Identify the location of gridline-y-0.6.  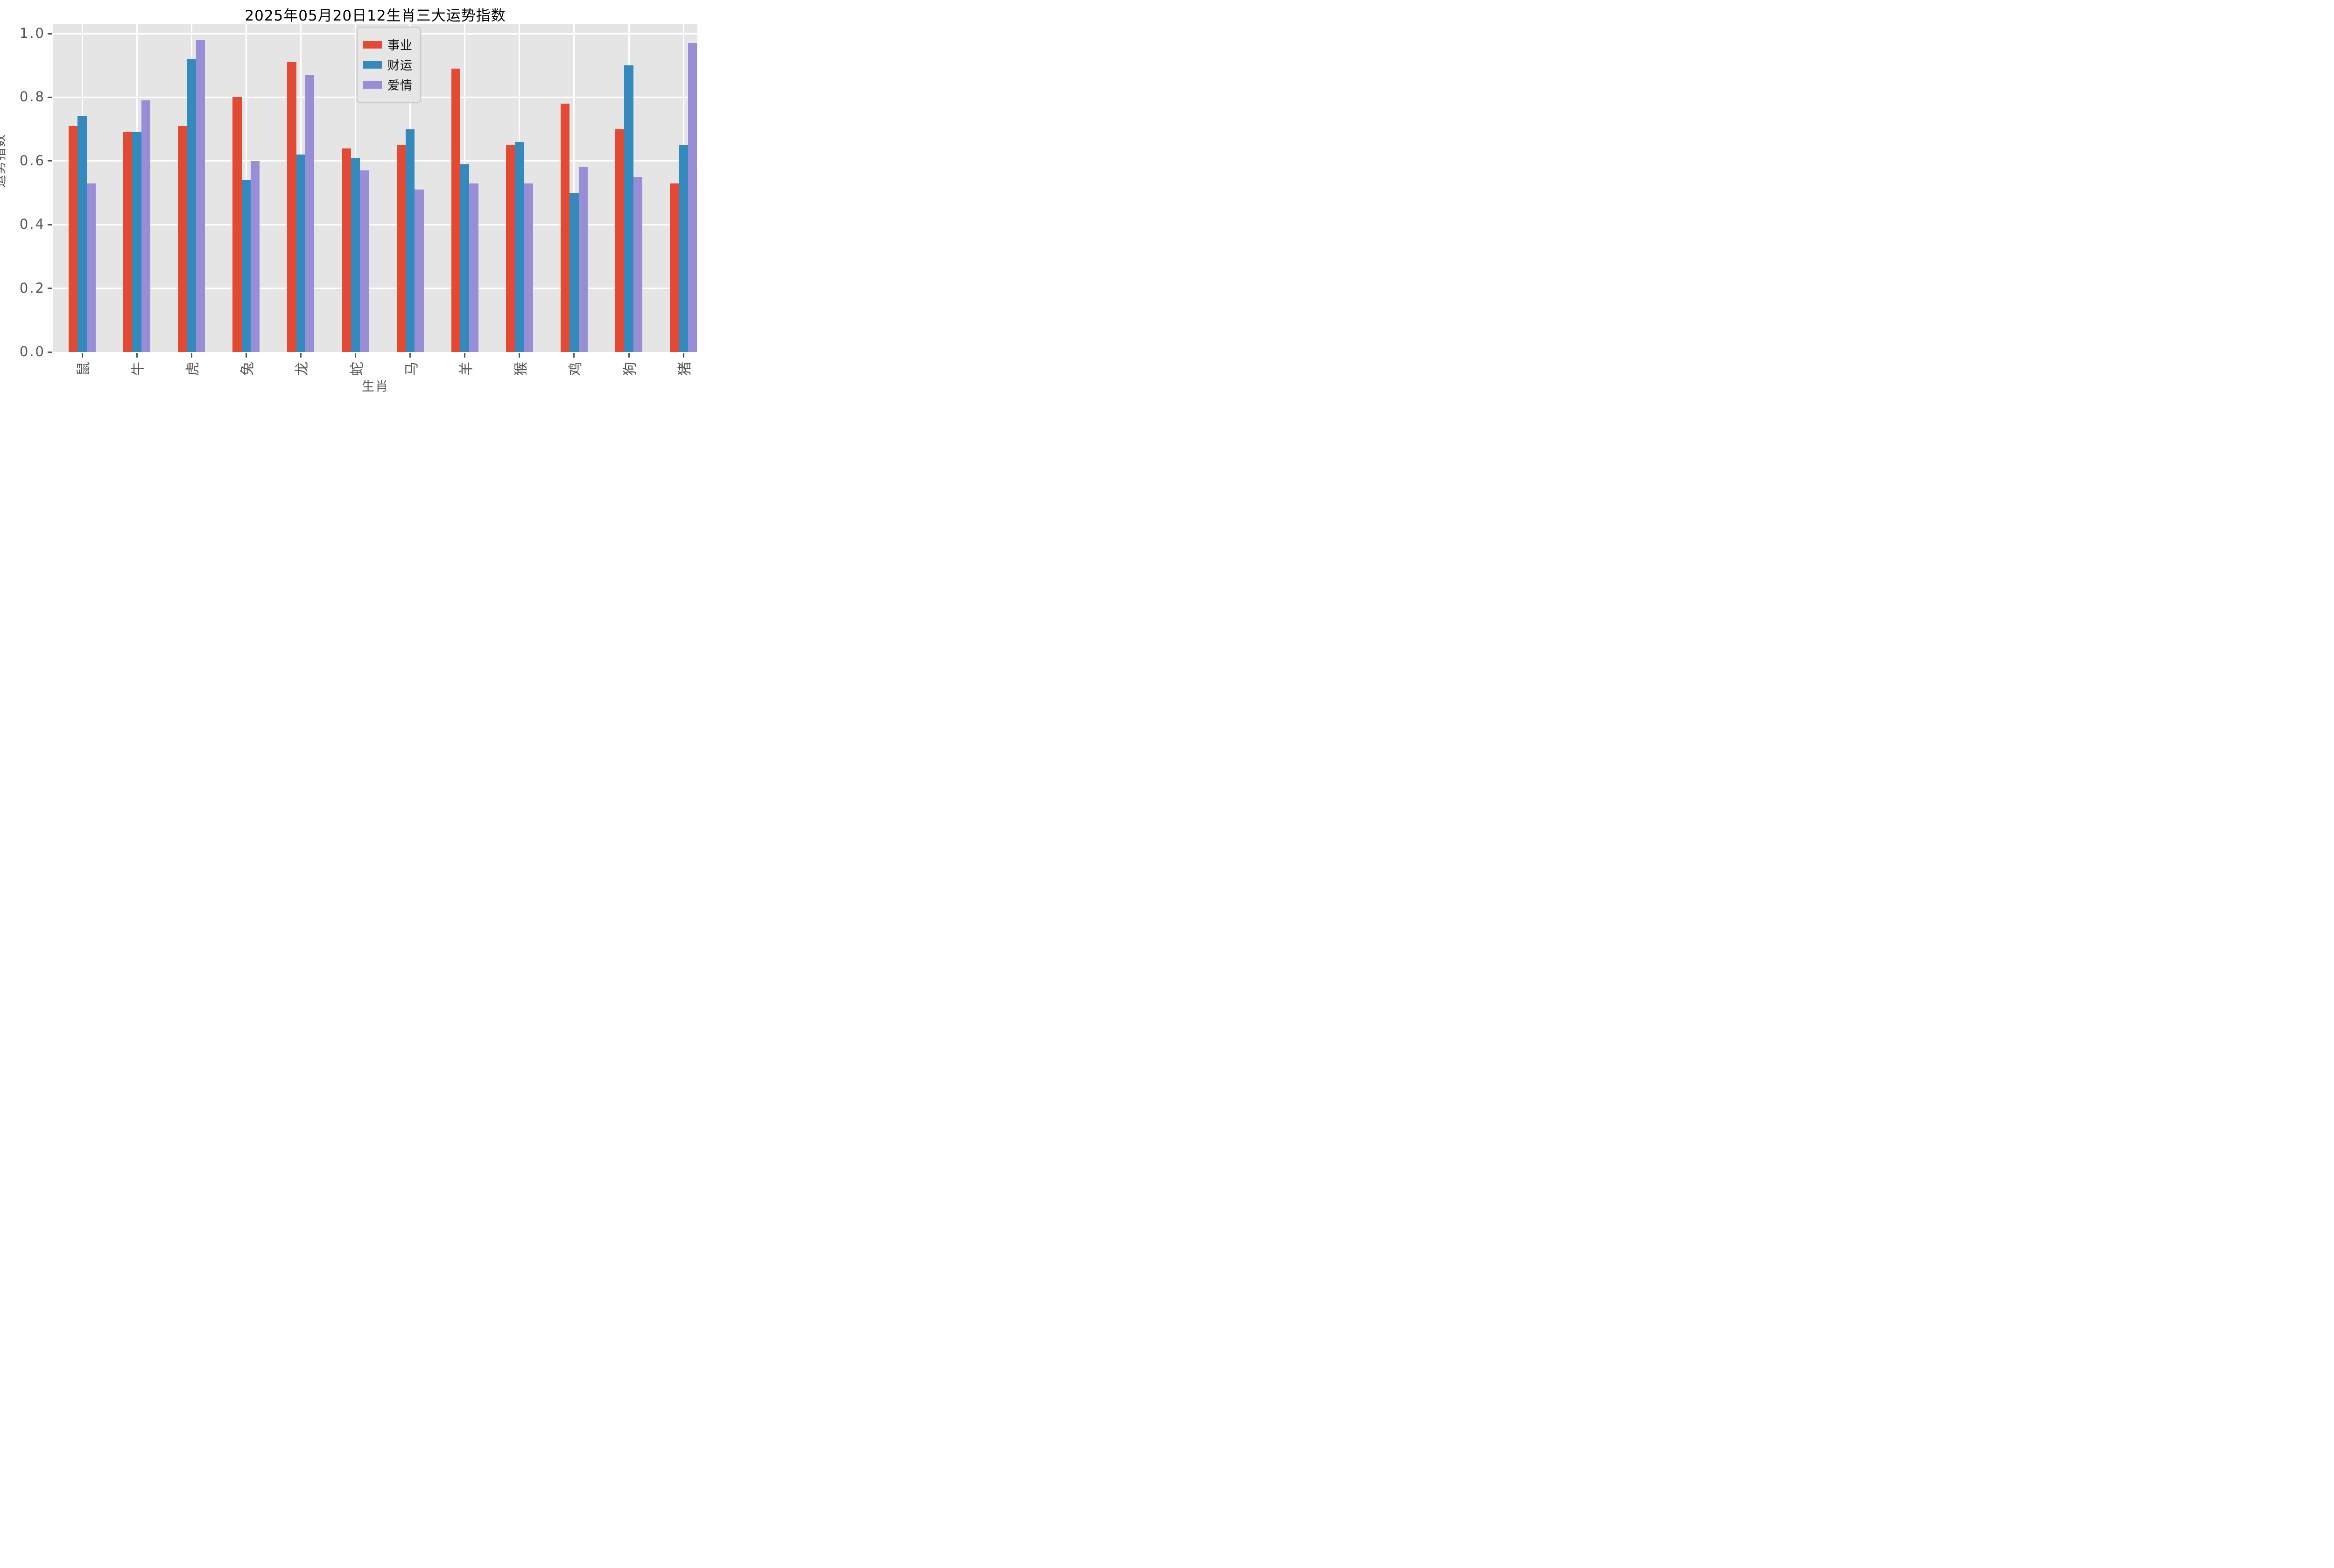
(375, 161).